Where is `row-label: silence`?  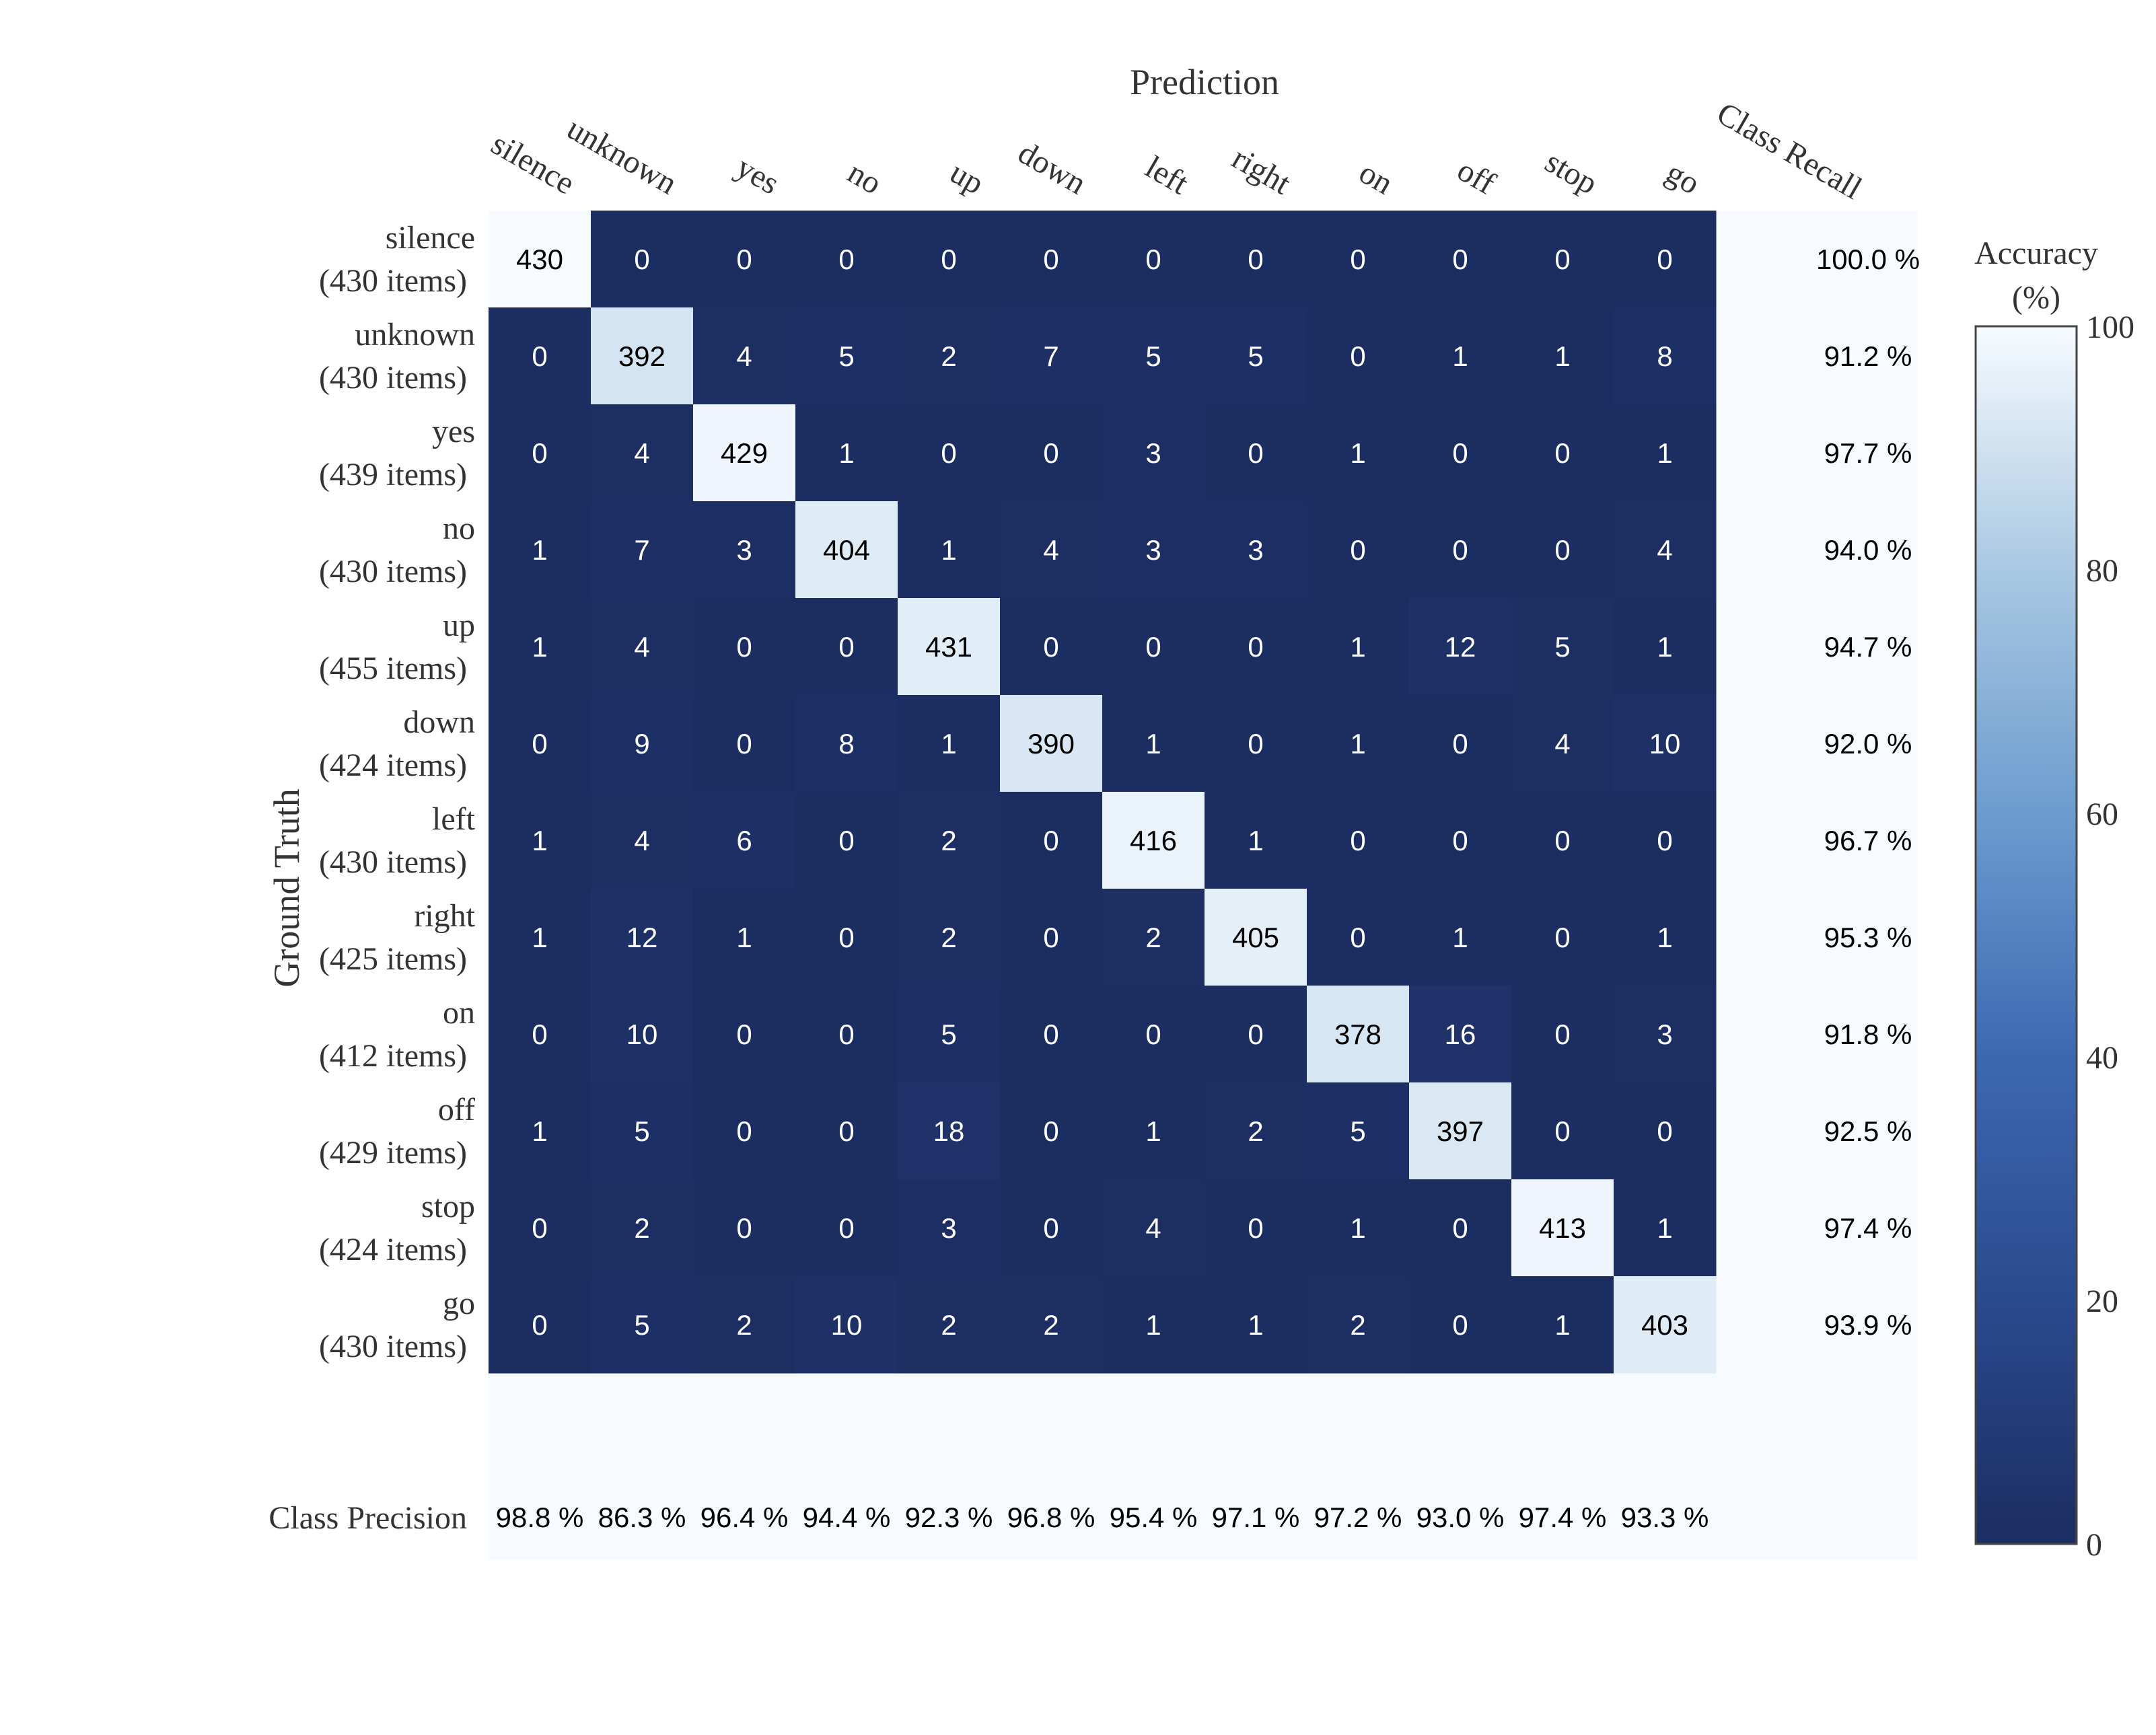 row-label: silence is located at coordinates (430, 238).